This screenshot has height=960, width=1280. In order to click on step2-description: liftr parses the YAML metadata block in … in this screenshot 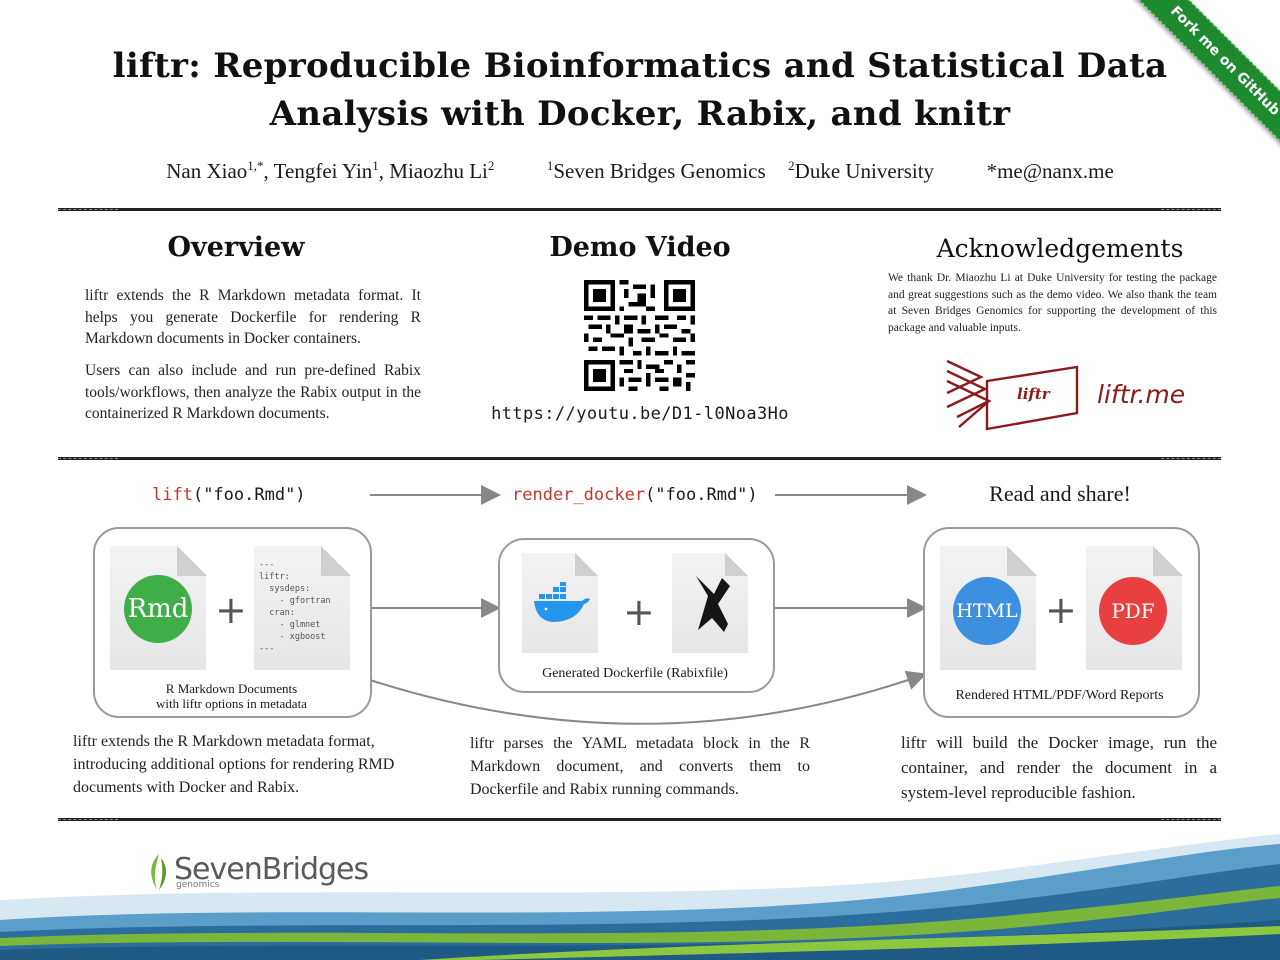, I will do `click(640, 766)`.